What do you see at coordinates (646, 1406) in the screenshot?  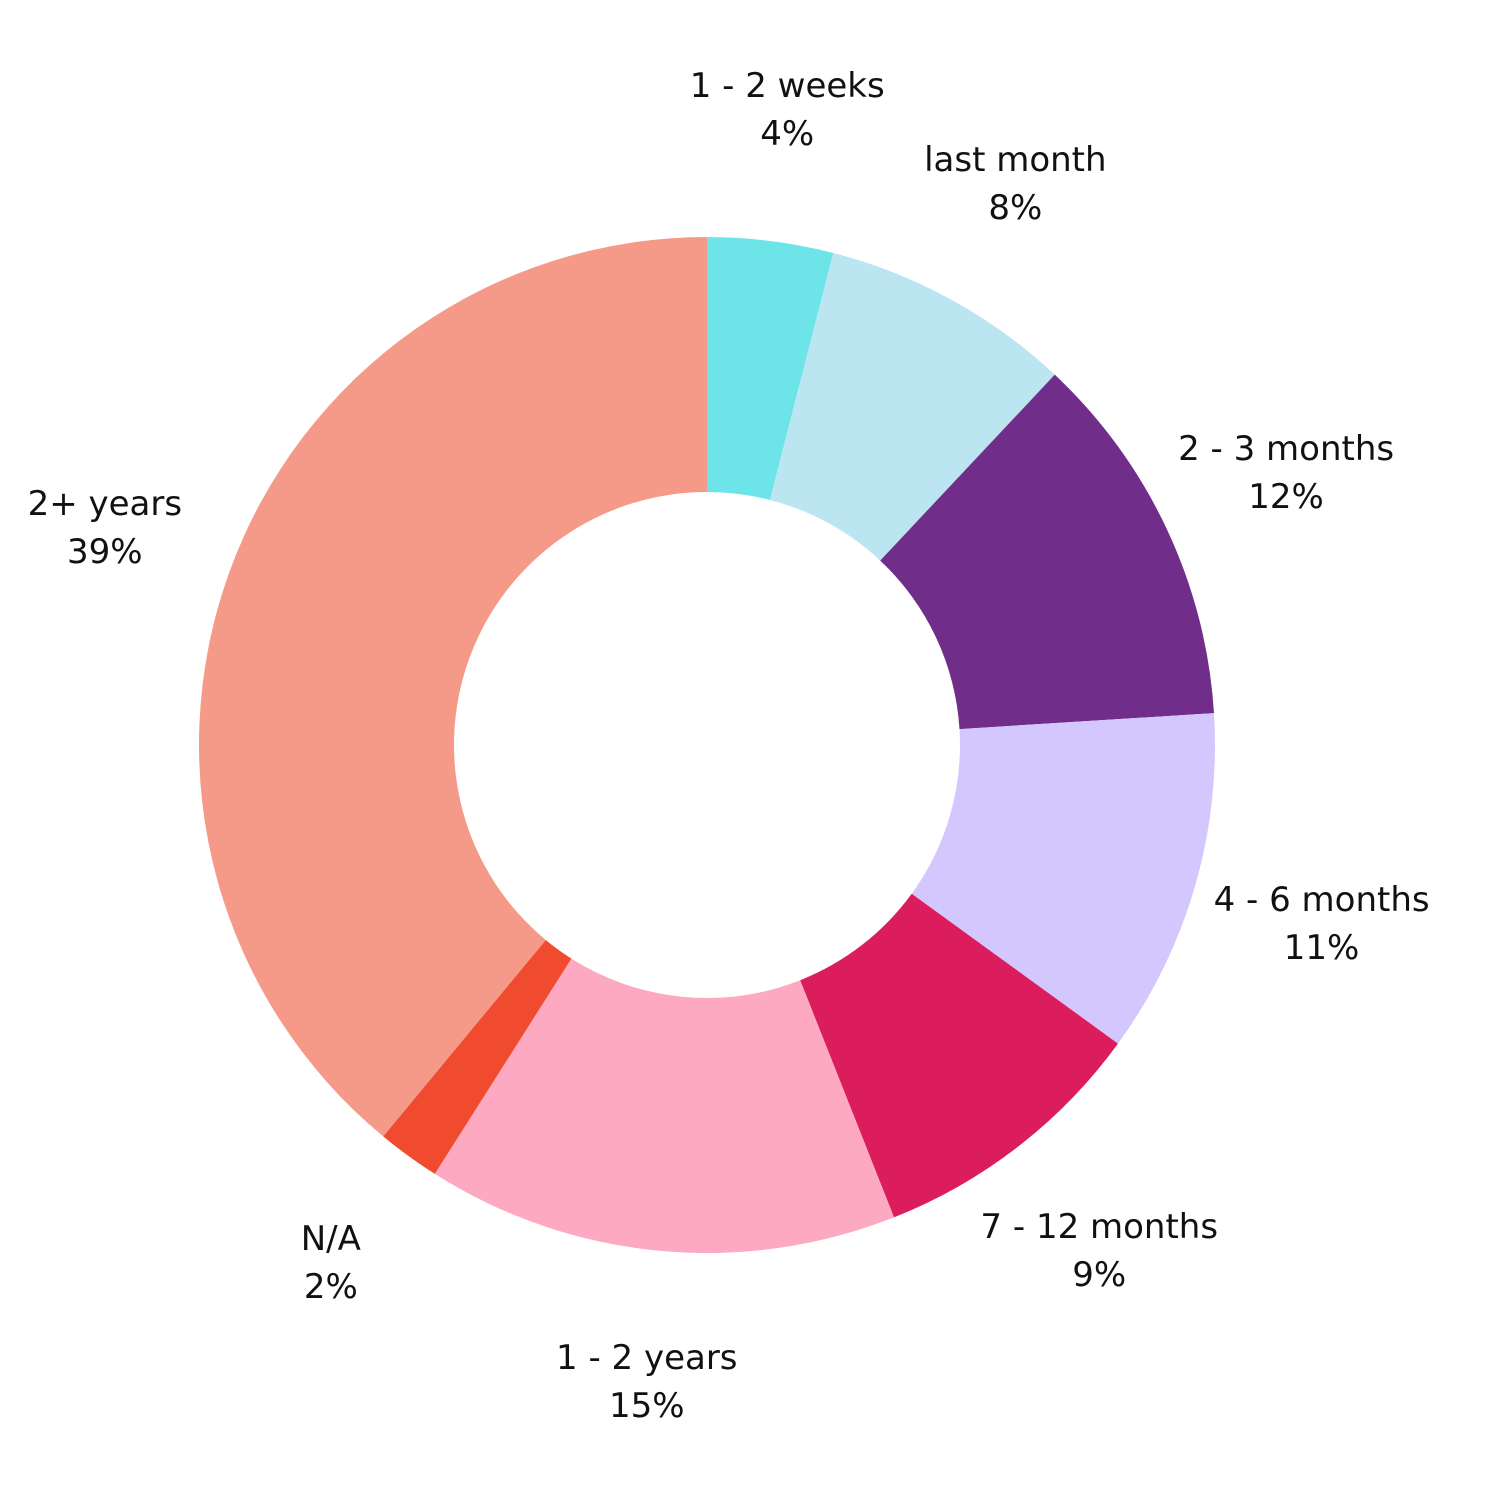 I see `slice-label-value: 15%` at bounding box center [646, 1406].